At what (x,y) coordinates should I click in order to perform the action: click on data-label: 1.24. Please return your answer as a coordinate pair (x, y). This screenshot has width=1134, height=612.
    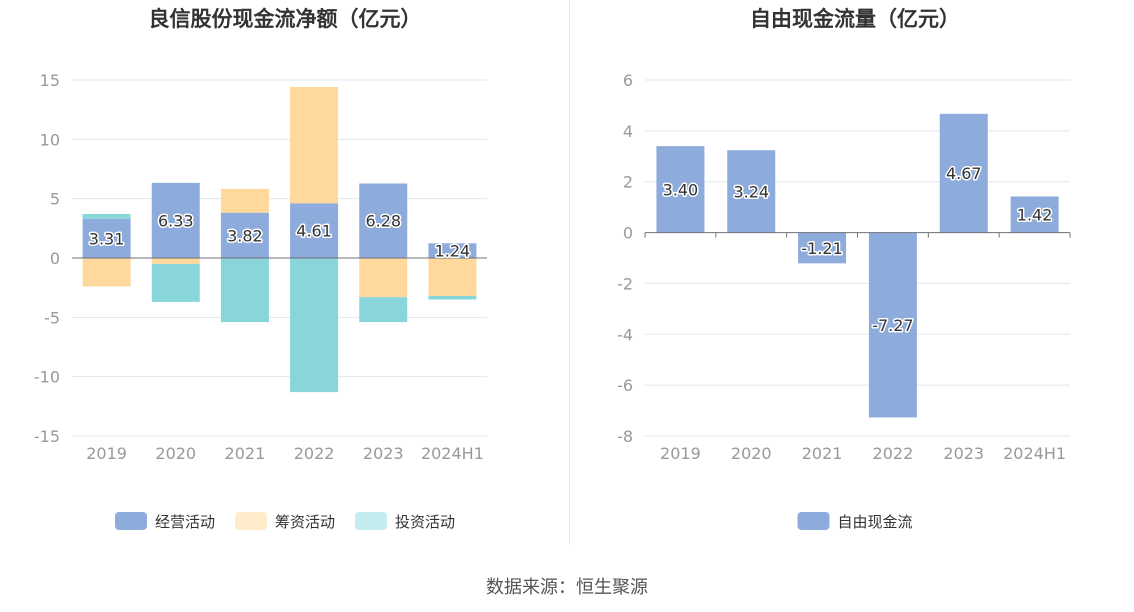
    Looking at the image, I should click on (453, 251).